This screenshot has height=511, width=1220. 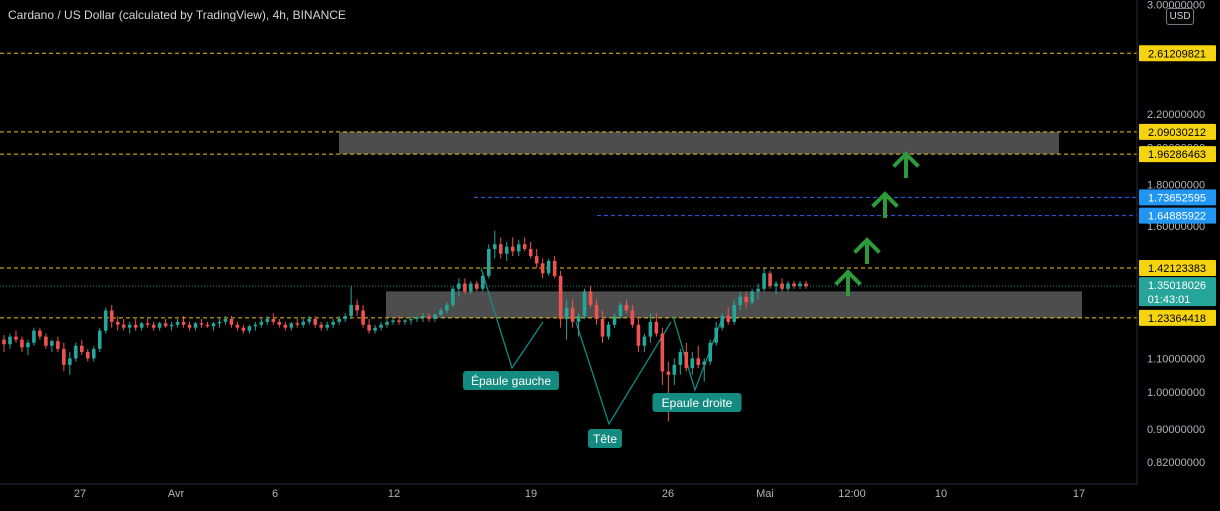 What do you see at coordinates (765, 494) in the screenshot?
I see `x-tick-label: Mai` at bounding box center [765, 494].